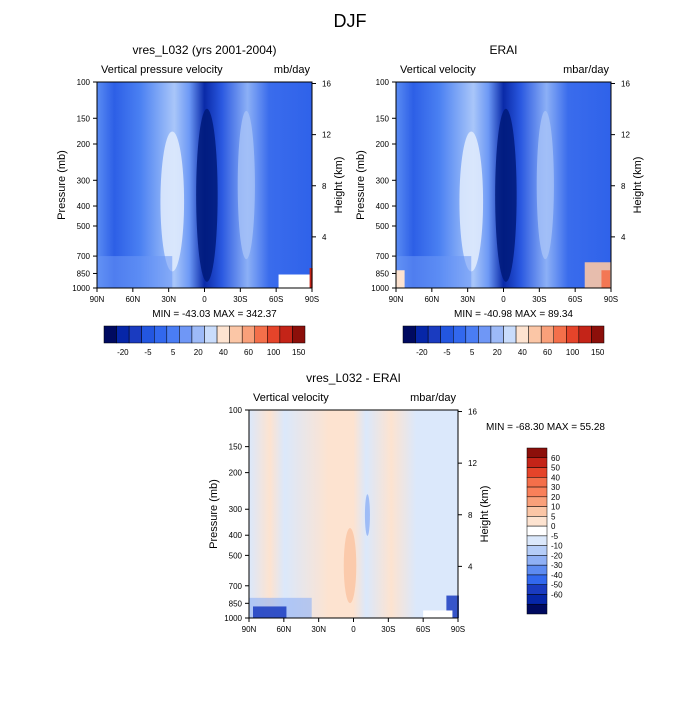  Describe the element at coordinates (433, 398) in the screenshot. I see `right-string: mbar/day` at that location.